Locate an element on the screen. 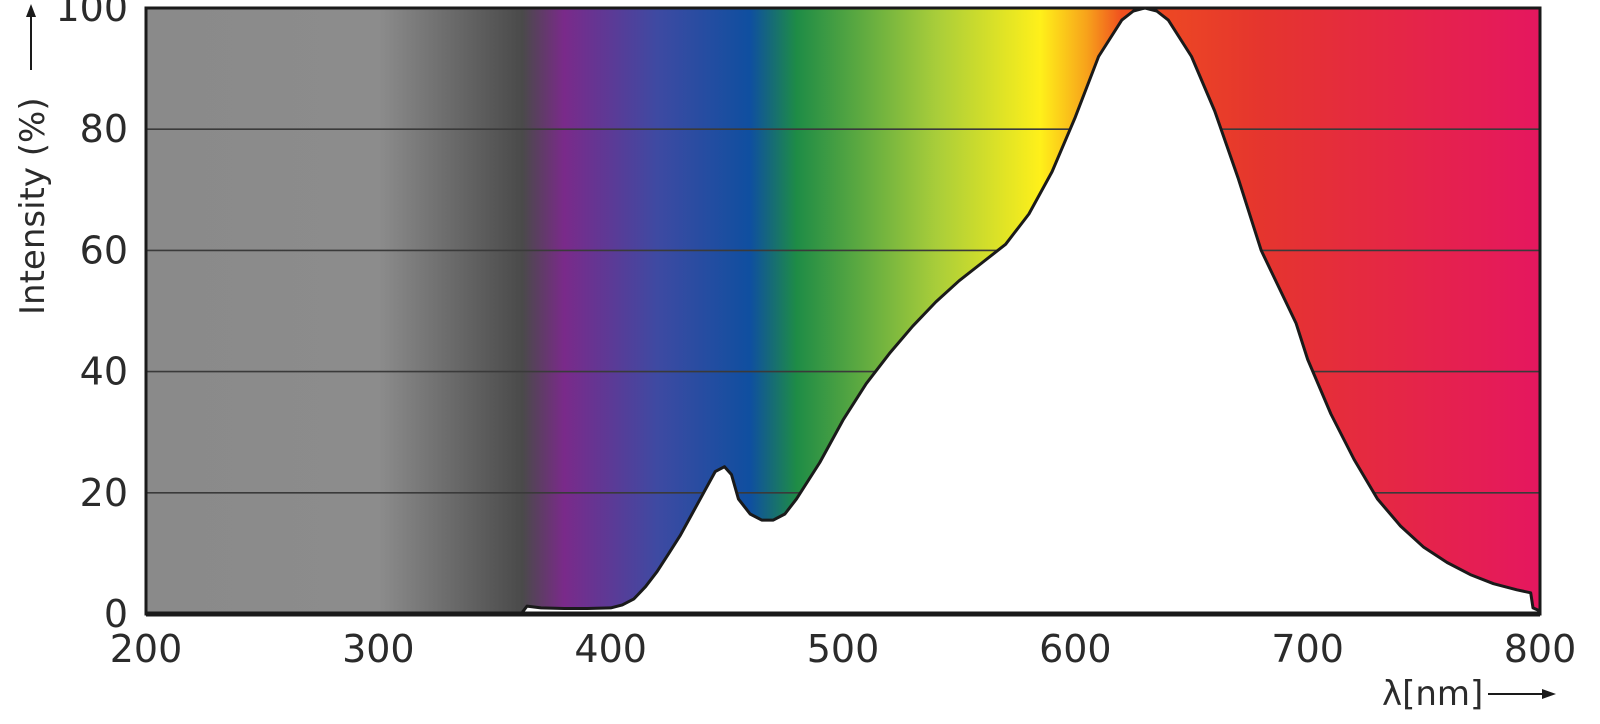  y-tick-label: 60 is located at coordinates (104, 250).